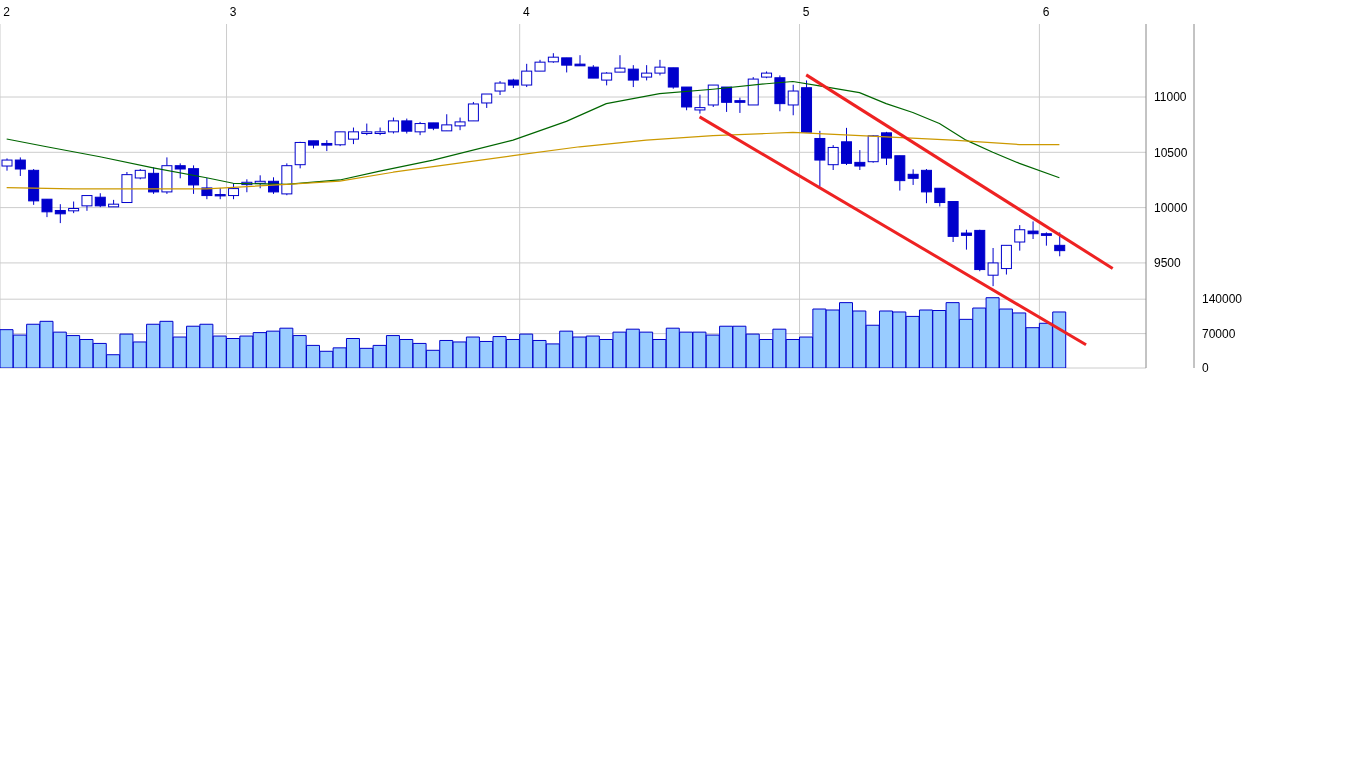  Describe the element at coordinates (806, 12) in the screenshot. I see `x-tick-label: 5` at that location.